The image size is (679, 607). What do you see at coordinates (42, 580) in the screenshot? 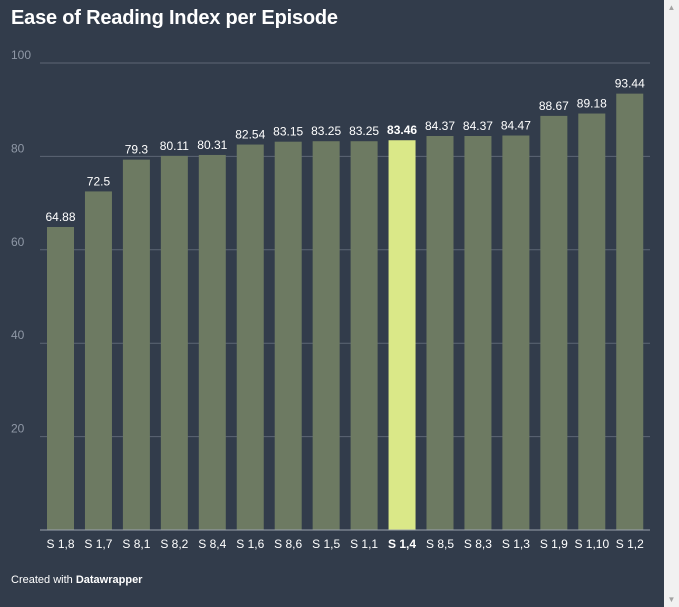
I see `credit-prefix: Created with` at bounding box center [42, 580].